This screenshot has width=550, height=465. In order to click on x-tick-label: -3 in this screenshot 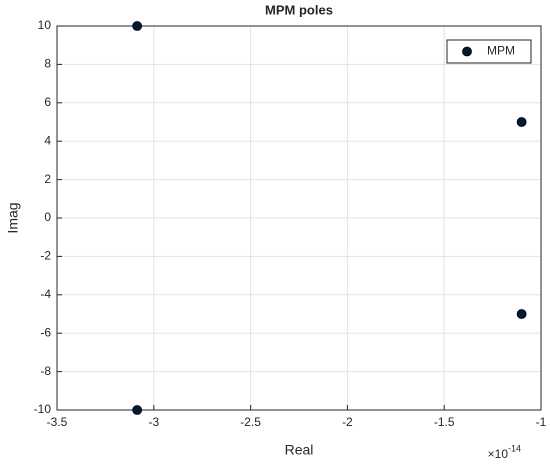, I will do `click(153, 422)`.